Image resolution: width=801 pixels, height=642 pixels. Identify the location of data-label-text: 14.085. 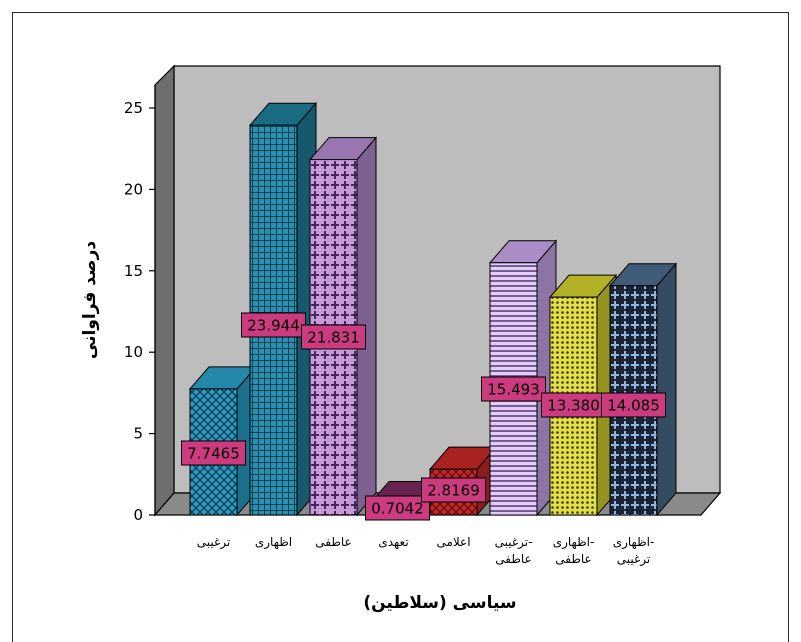
(633, 406).